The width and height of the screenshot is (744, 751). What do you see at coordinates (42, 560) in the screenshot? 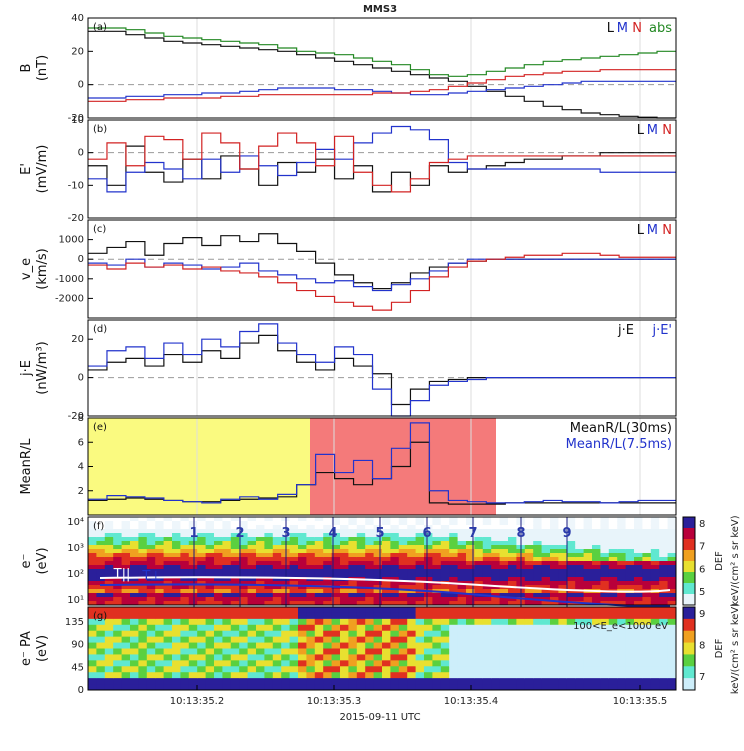
I see `ylabel-f: (eV)` at bounding box center [42, 560].